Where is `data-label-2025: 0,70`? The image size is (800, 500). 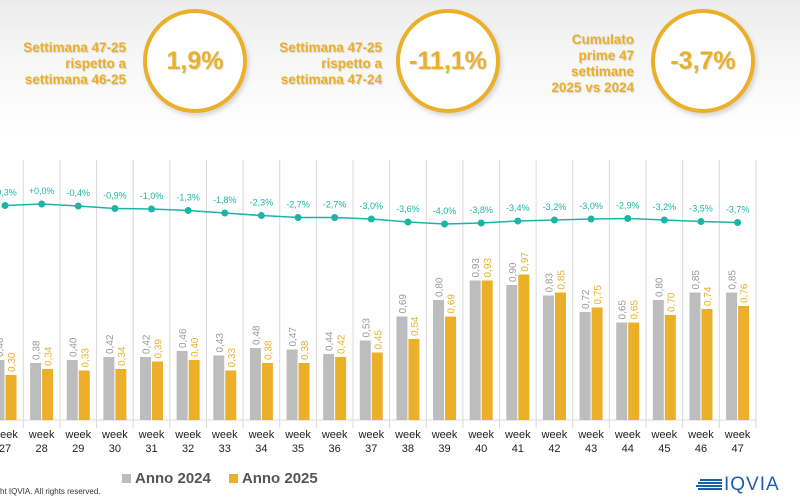 data-label-2025: 0,70 is located at coordinates (671, 302).